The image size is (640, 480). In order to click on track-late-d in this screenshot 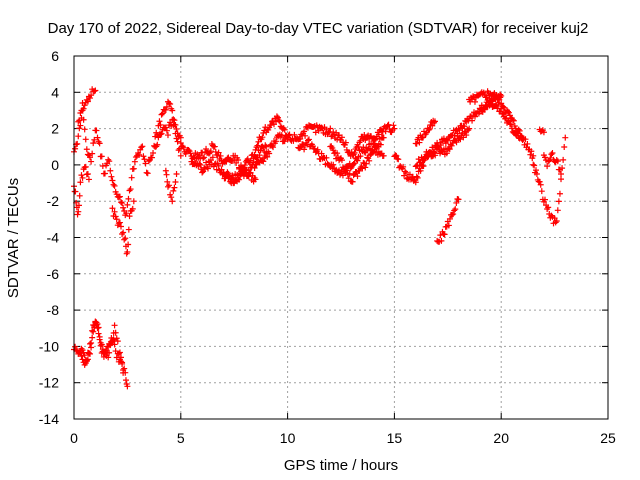, I will do `click(501, 125)`.